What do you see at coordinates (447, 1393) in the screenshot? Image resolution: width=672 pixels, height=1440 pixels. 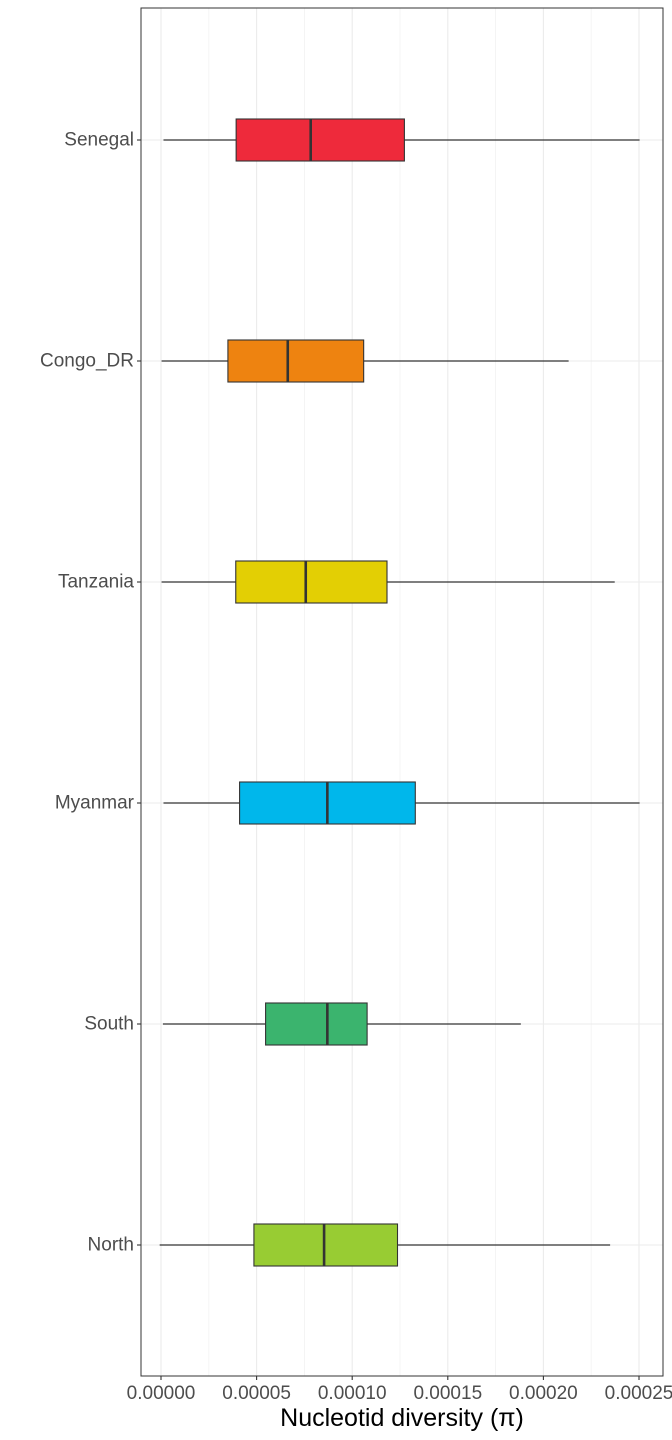 I see `x-tick-label-3: 0.00015` at bounding box center [447, 1393].